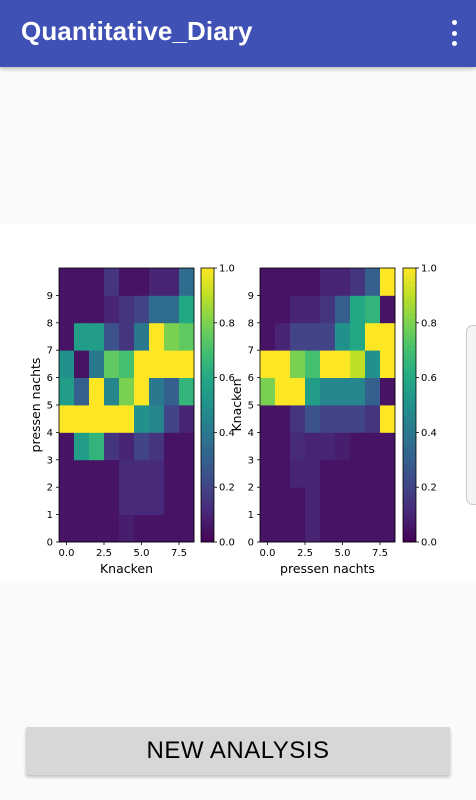 This screenshot has width=476, height=800. Describe the element at coordinates (454, 33) in the screenshot. I see `more-vert-icon` at that location.